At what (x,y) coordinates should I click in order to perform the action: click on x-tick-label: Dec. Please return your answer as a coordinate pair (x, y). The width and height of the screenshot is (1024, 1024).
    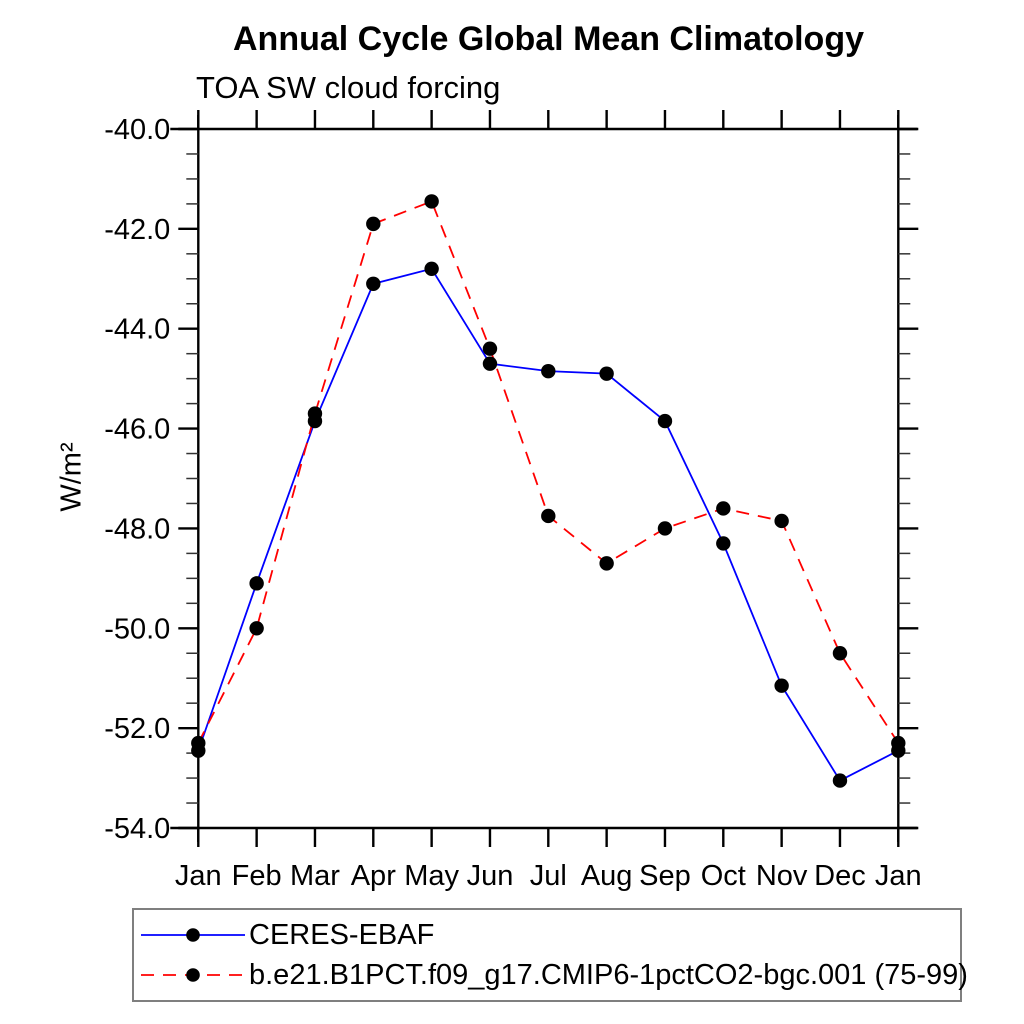
    Looking at the image, I should click on (840, 876).